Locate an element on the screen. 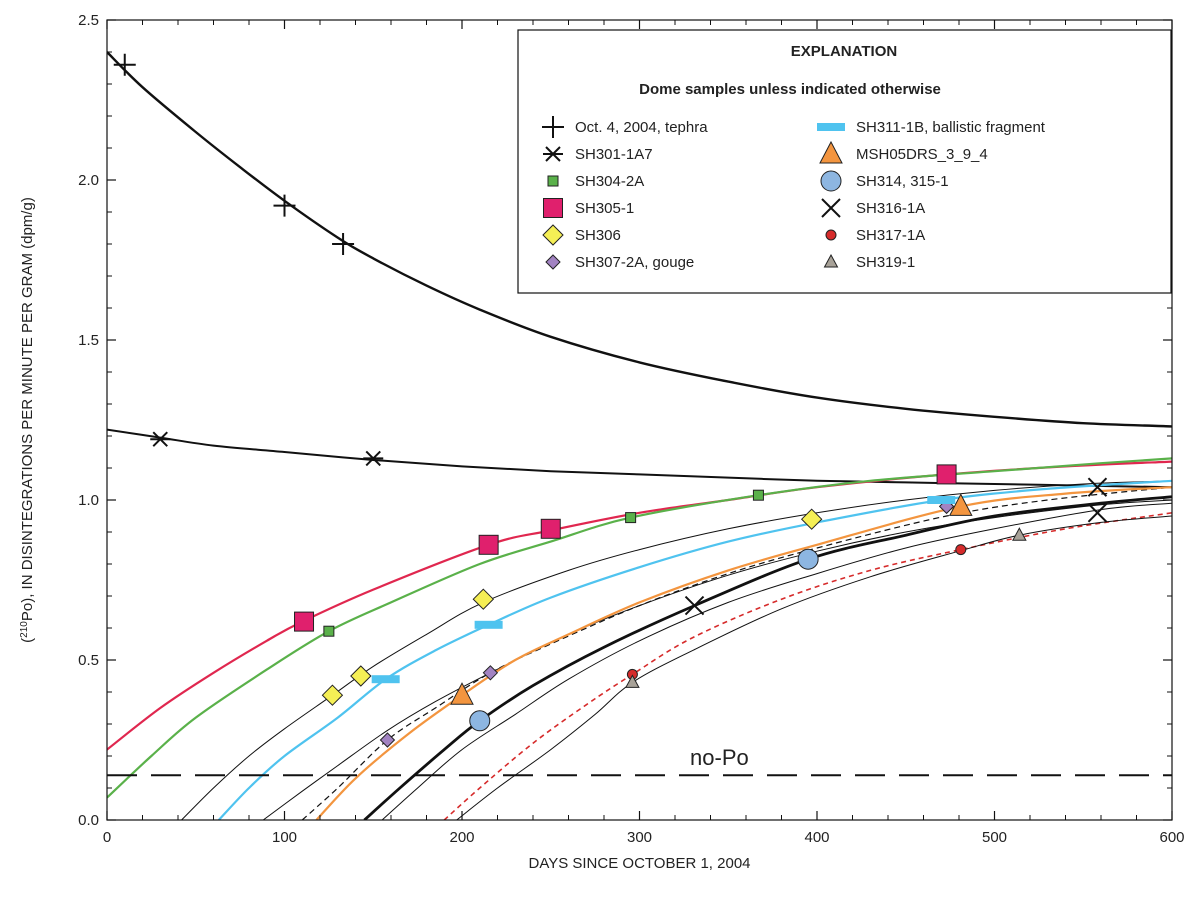 The height and width of the screenshot is (898, 1188). x-tick-label: 600 is located at coordinates (1171, 837).